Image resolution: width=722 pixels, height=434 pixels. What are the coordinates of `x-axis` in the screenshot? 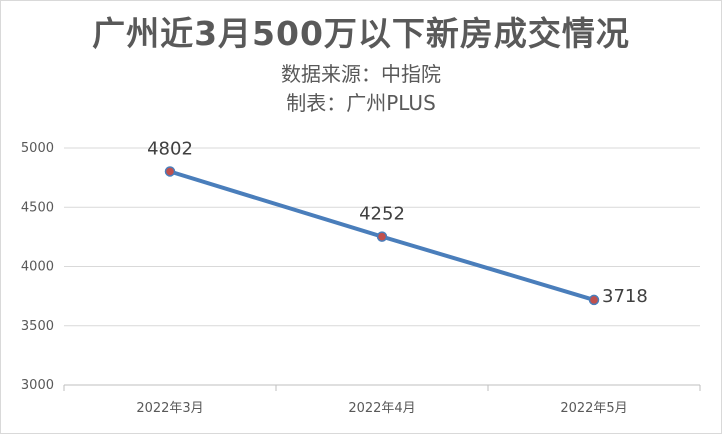 It's located at (382, 387).